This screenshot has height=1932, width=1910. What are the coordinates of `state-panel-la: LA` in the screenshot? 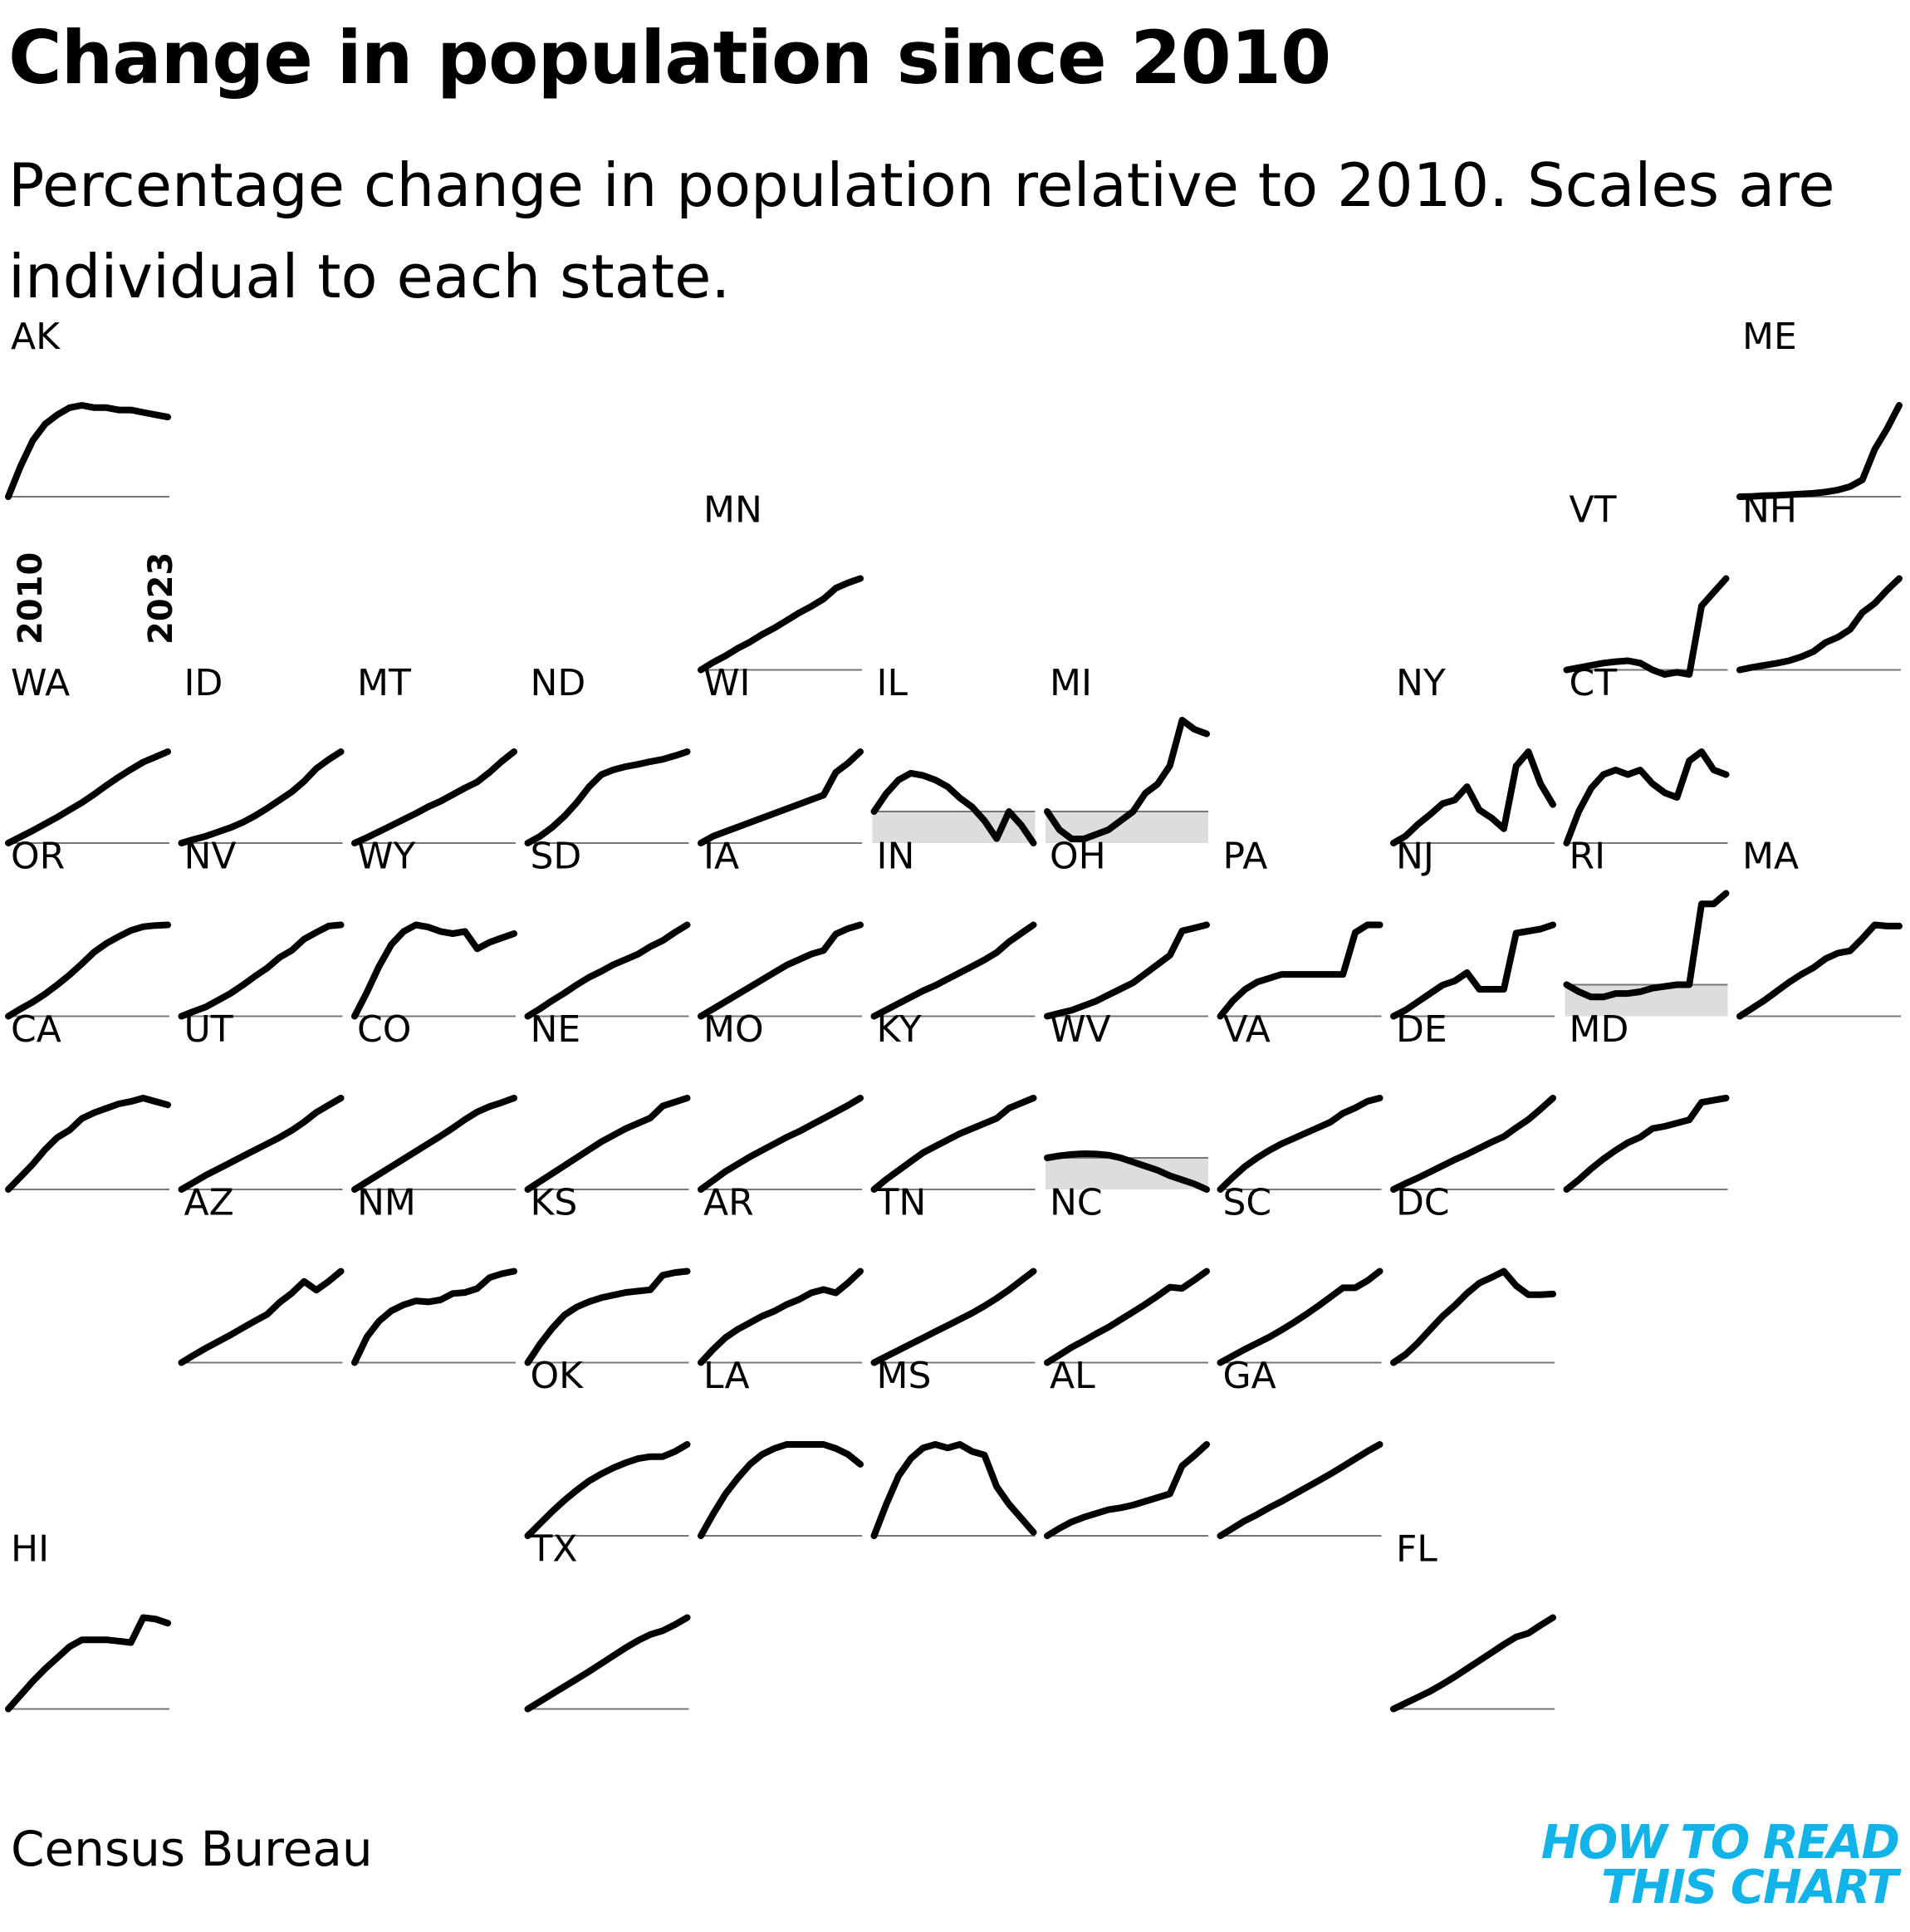 It's located at (781, 1447).